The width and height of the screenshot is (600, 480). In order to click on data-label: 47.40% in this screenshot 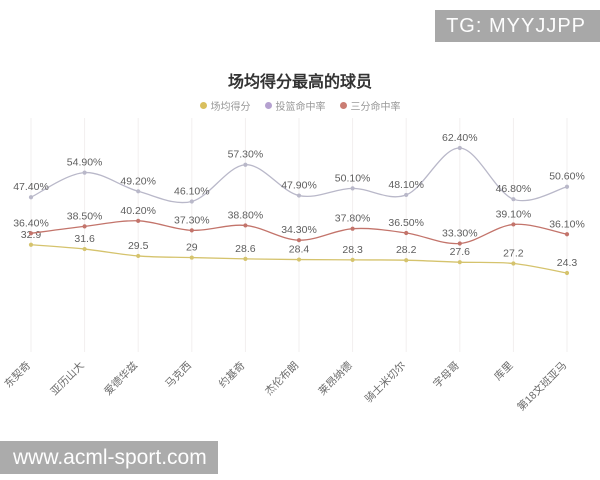, I will do `click(31, 187)`.